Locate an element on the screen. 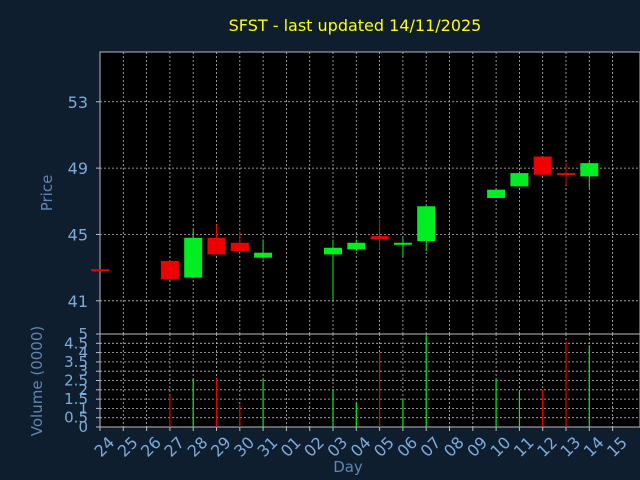 Image resolution: width=640 pixels, height=480 pixels. volume-tick-label: 0 is located at coordinates (83, 427).